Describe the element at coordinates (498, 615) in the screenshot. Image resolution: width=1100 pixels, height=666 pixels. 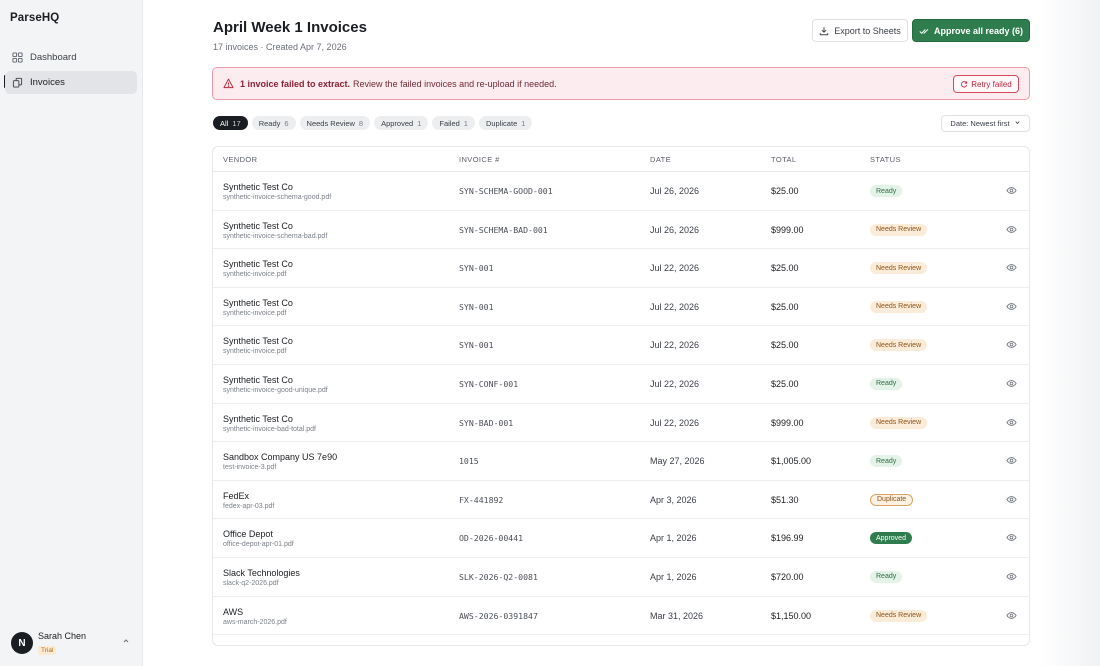
I see `invoice-number: AWS-2026-0391847` at that location.